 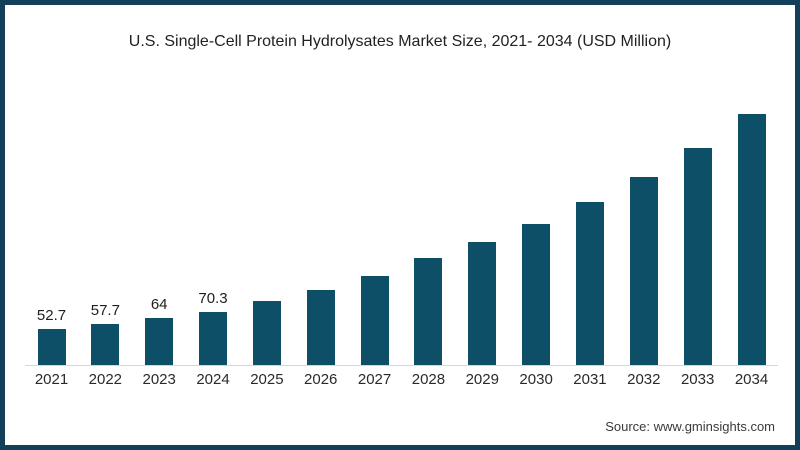 I want to click on x-tick-label-2025: 2025, so click(x=267, y=379).